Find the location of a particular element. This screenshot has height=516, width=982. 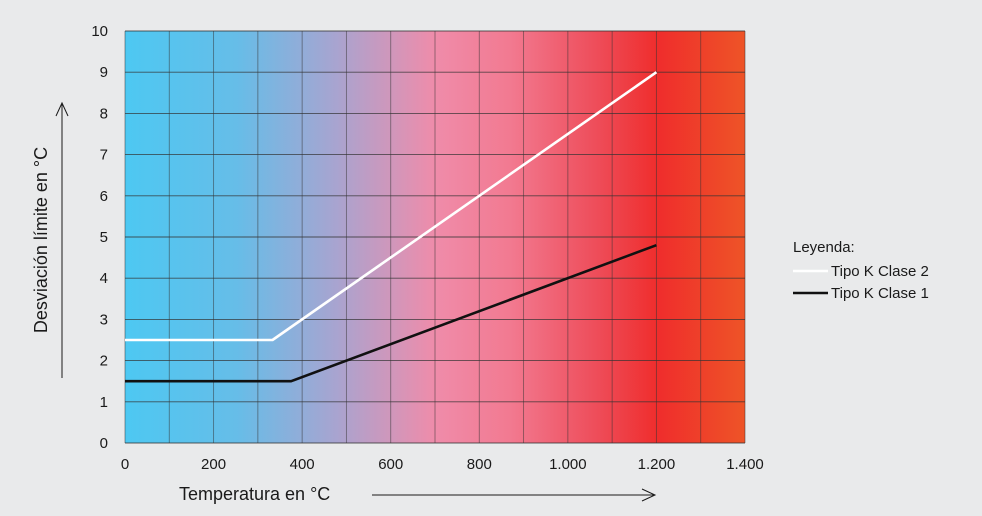

x-axis-arrow-head is located at coordinates (649, 495).